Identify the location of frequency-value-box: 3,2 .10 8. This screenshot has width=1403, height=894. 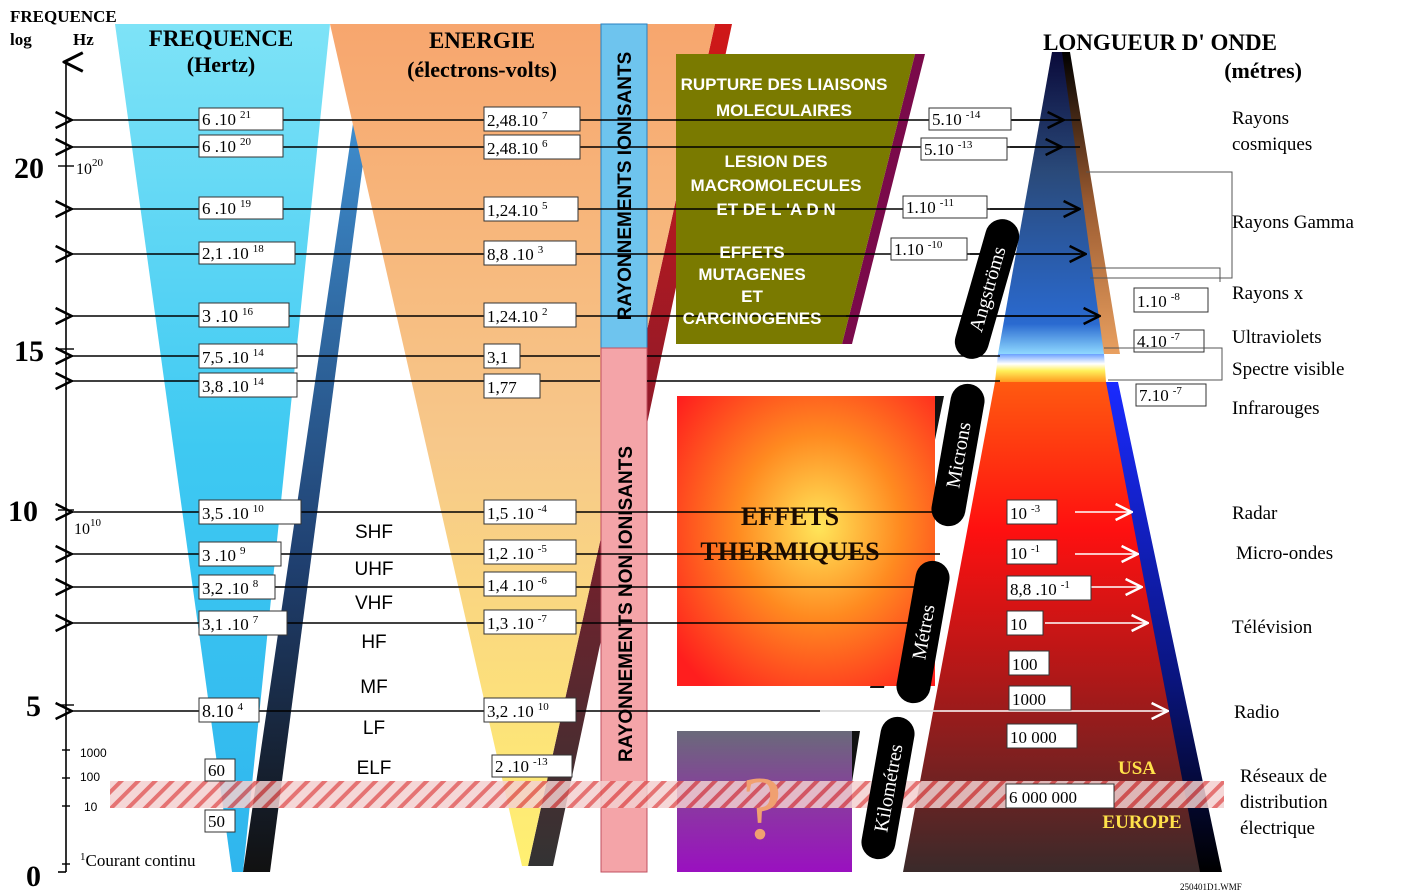
(237, 587).